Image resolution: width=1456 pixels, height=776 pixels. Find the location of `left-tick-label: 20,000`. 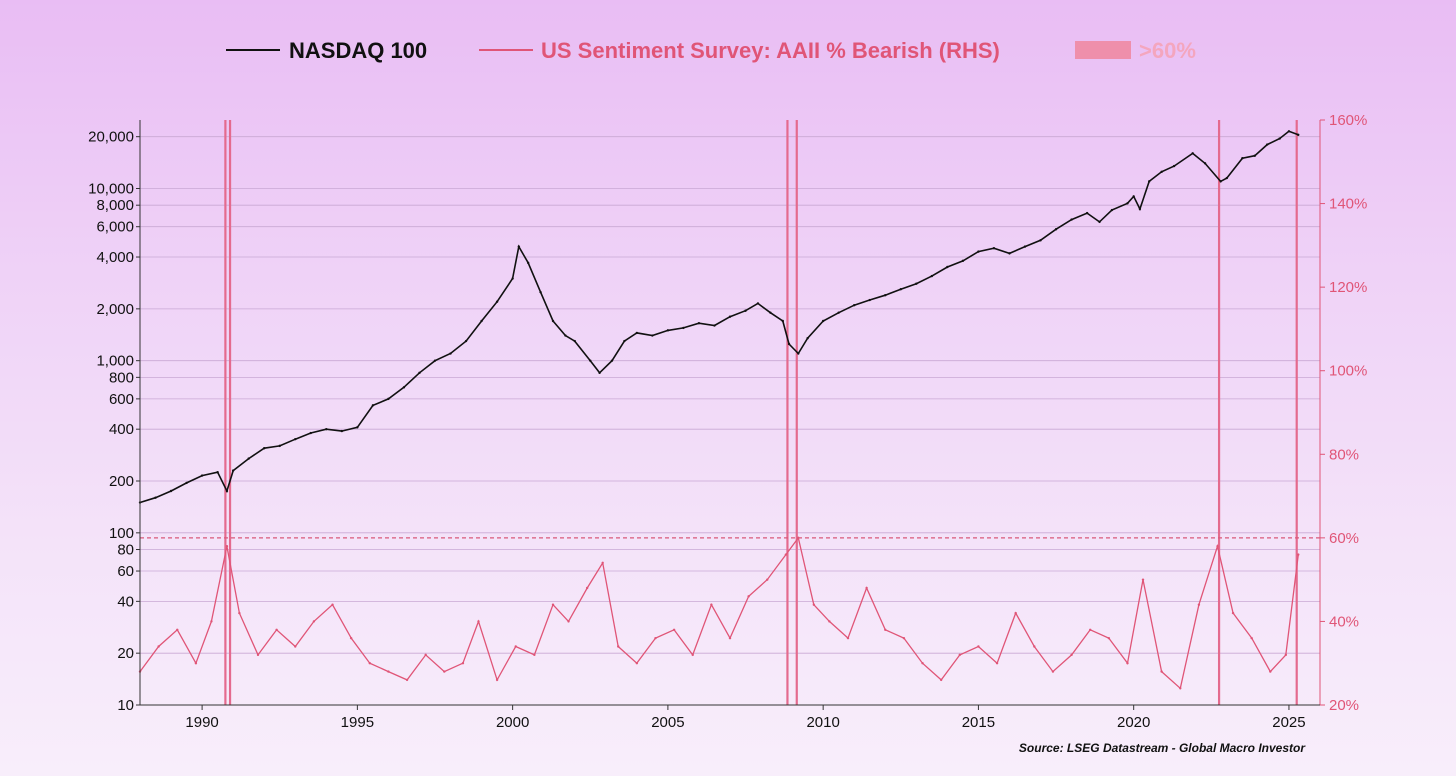

left-tick-label: 20,000 is located at coordinates (111, 137).